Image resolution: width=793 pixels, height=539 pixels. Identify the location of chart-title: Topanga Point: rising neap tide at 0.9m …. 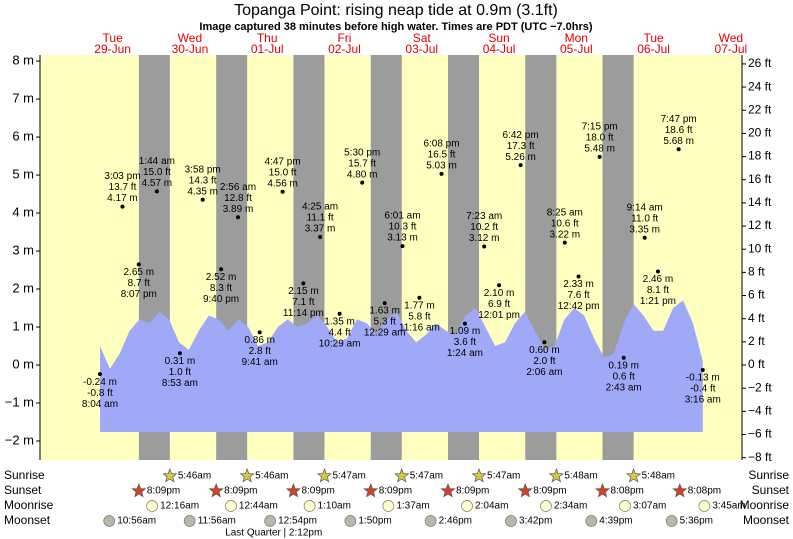
(396, 10).